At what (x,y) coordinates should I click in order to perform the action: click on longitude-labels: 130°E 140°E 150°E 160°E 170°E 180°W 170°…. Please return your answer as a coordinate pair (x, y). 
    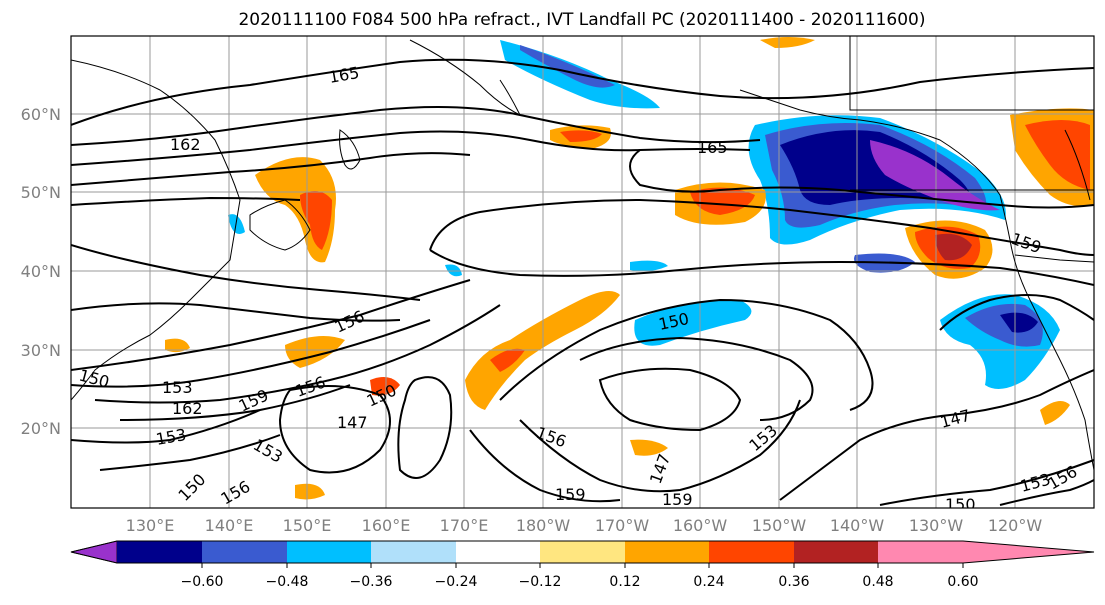
    Looking at the image, I should click on (584, 525).